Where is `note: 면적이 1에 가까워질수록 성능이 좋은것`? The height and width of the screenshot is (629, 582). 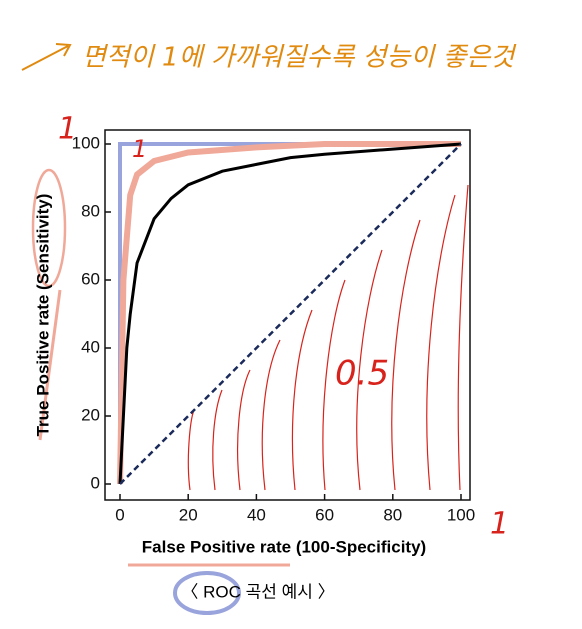 note: 면적이 1에 가까워질수록 성능이 좋은것 is located at coordinates (299, 58).